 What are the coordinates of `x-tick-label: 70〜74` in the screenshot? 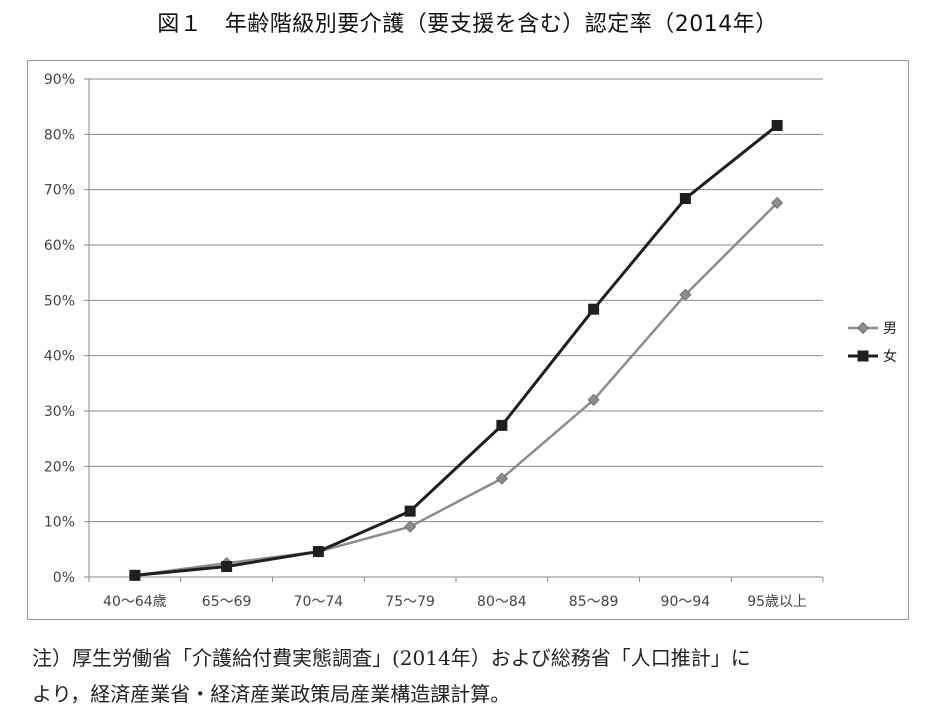 It's located at (319, 602).